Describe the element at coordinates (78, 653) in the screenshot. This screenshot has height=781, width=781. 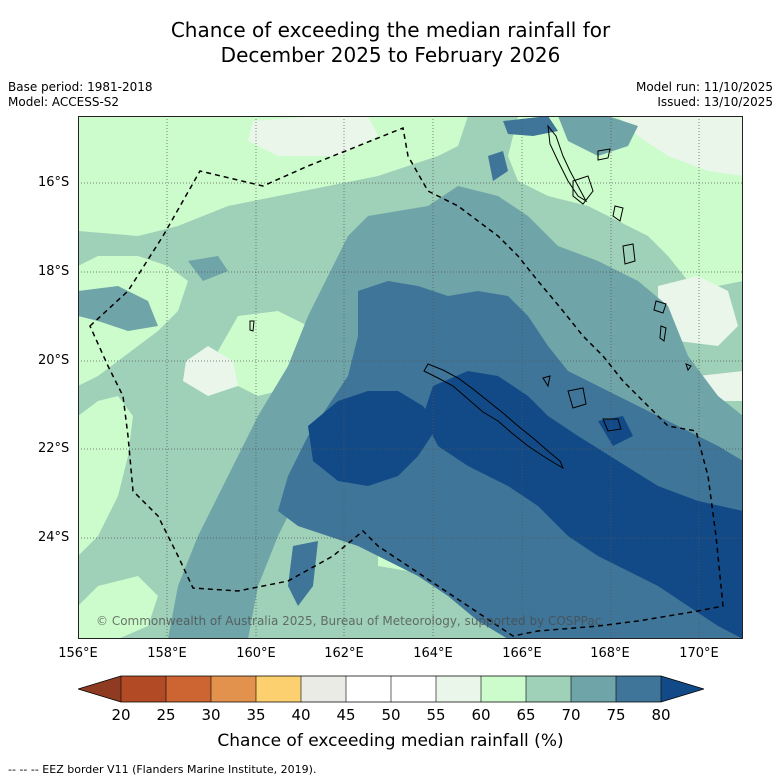
I see `lon-label-156e: 156°E` at that location.